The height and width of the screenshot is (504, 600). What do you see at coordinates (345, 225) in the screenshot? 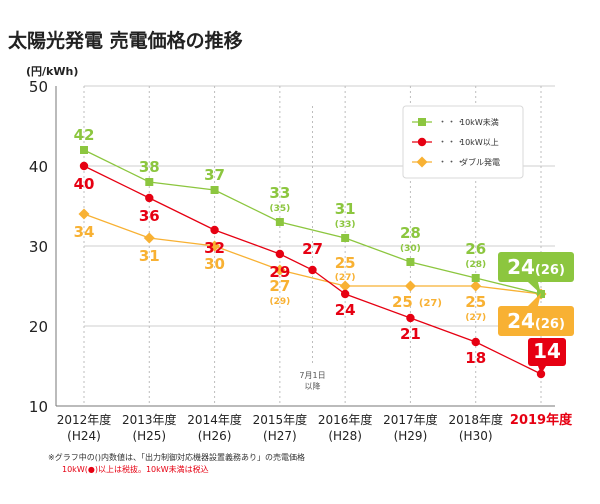
I see `data-sublabel: (33)` at bounding box center [345, 225].